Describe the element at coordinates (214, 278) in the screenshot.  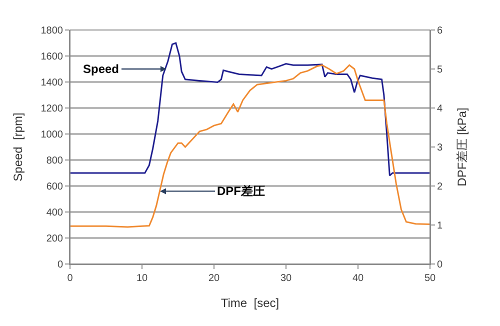
I see `x-tick-label: 20` at that location.